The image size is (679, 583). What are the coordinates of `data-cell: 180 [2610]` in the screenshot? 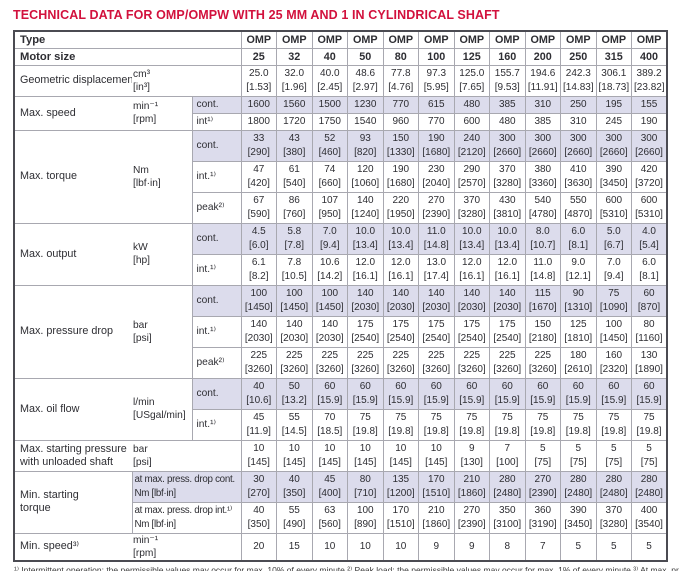 It's located at (578, 362).